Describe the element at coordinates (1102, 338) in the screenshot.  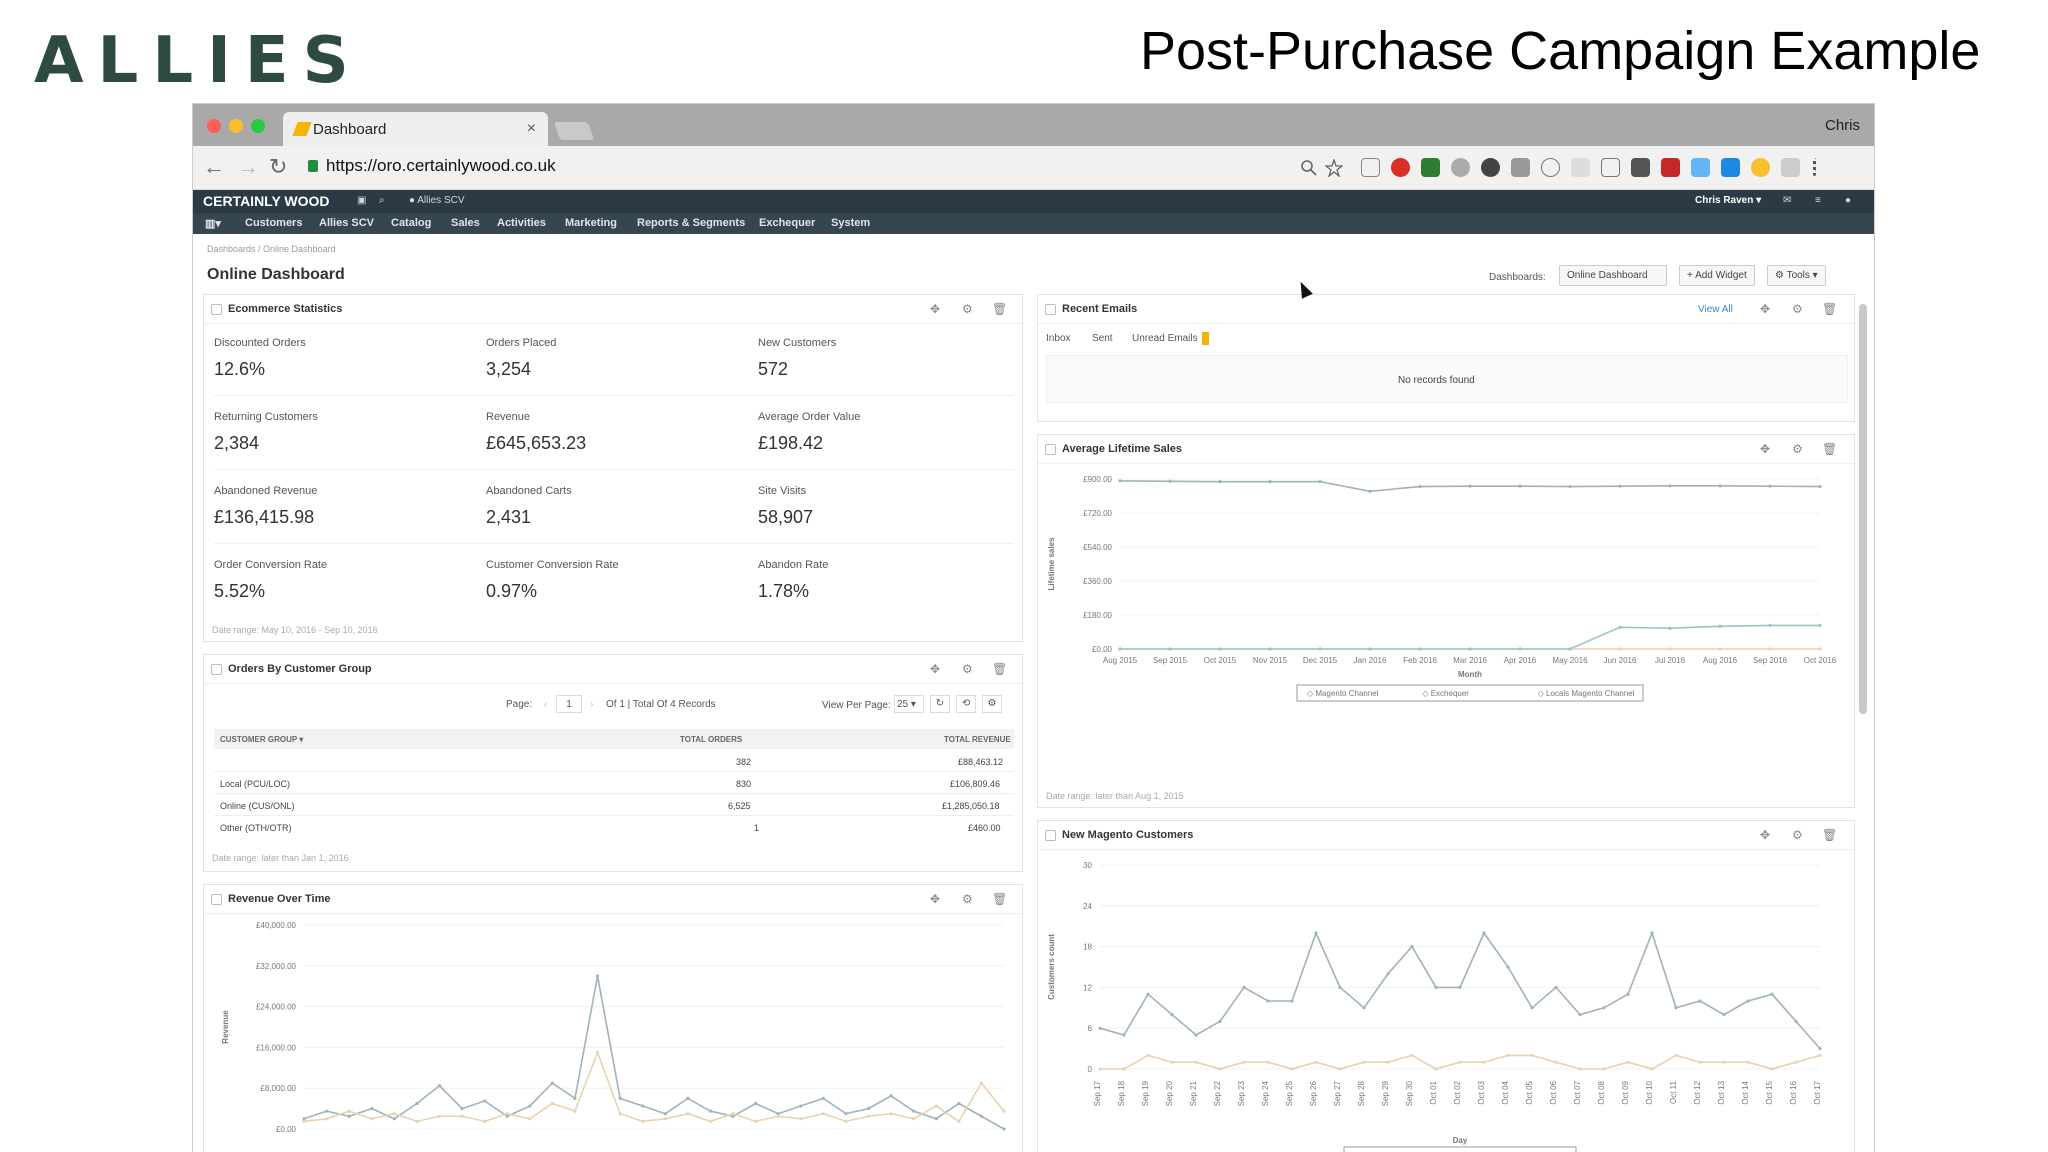
I see `tab-sent: Sent` at that location.